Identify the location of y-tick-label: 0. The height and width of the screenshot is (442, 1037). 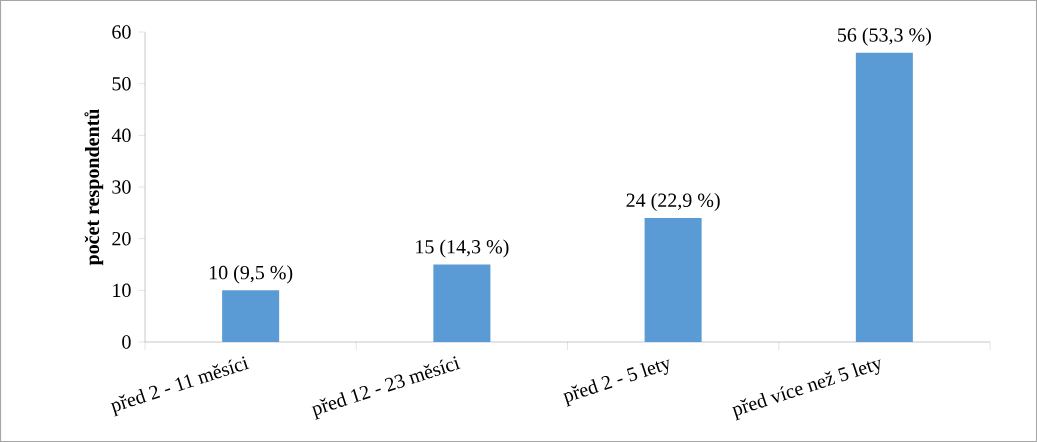
(126, 342).